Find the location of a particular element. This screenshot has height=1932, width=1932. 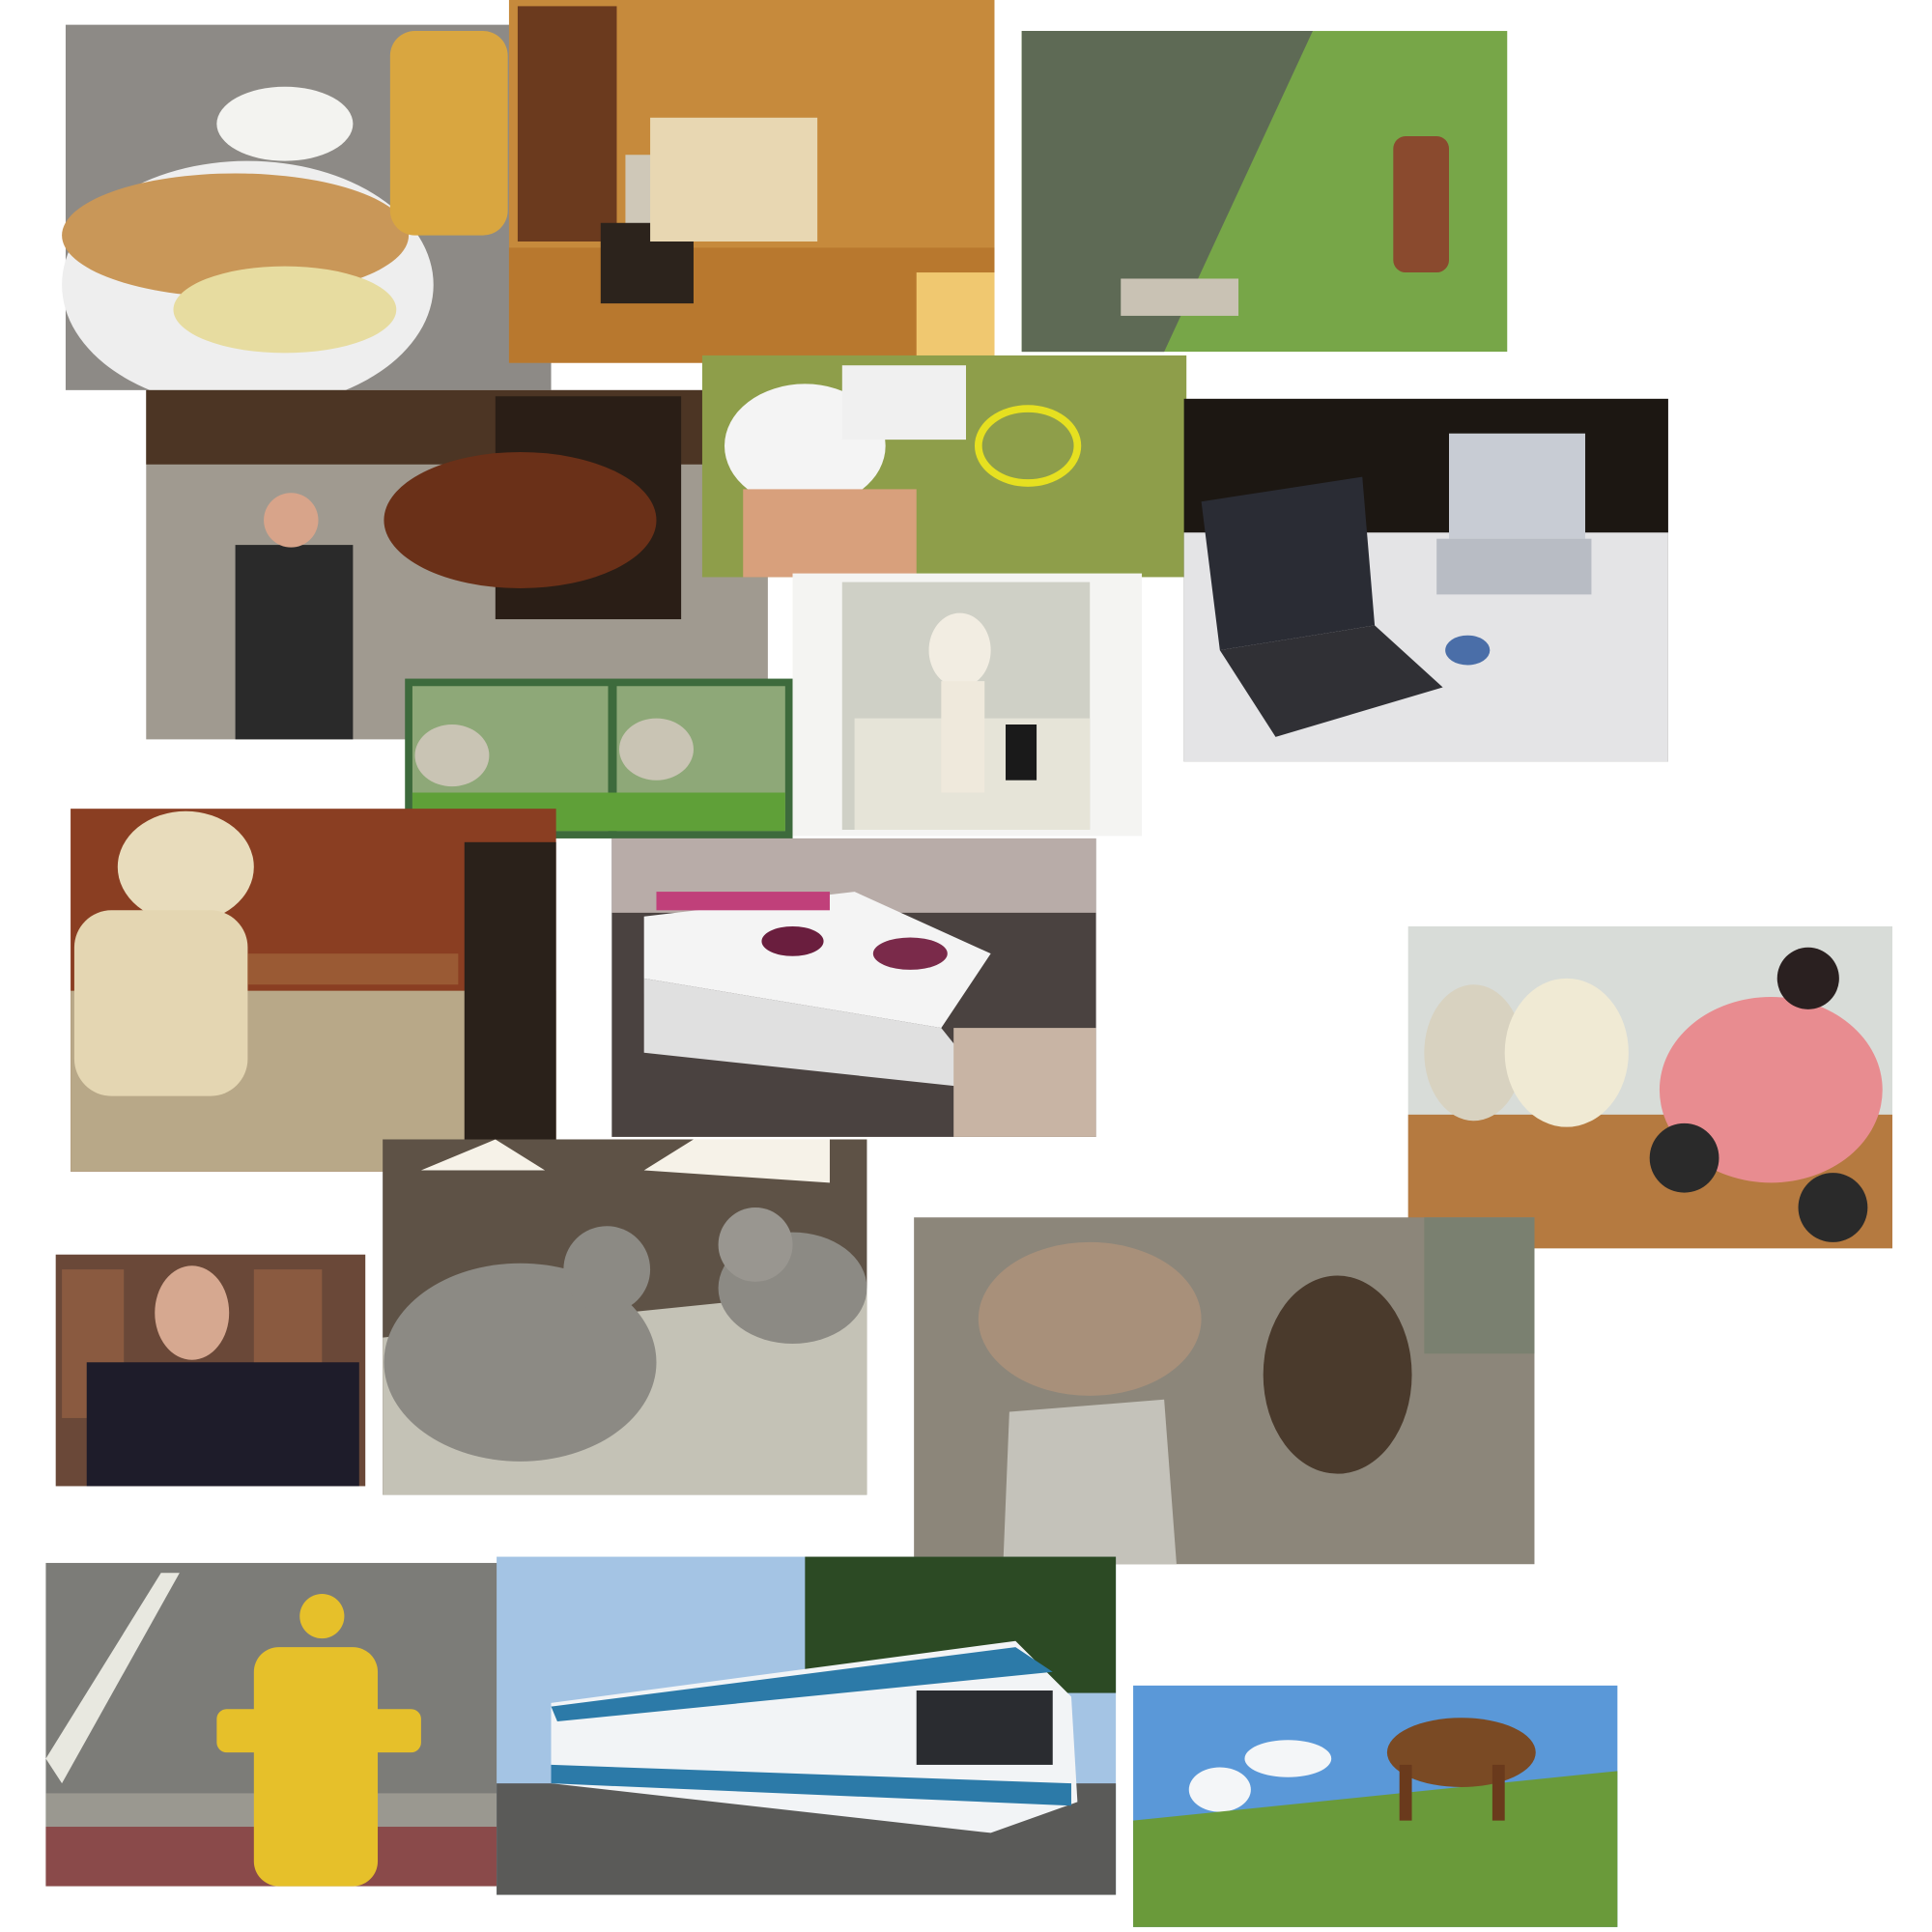

laptop-base is located at coordinates (1331, 681).